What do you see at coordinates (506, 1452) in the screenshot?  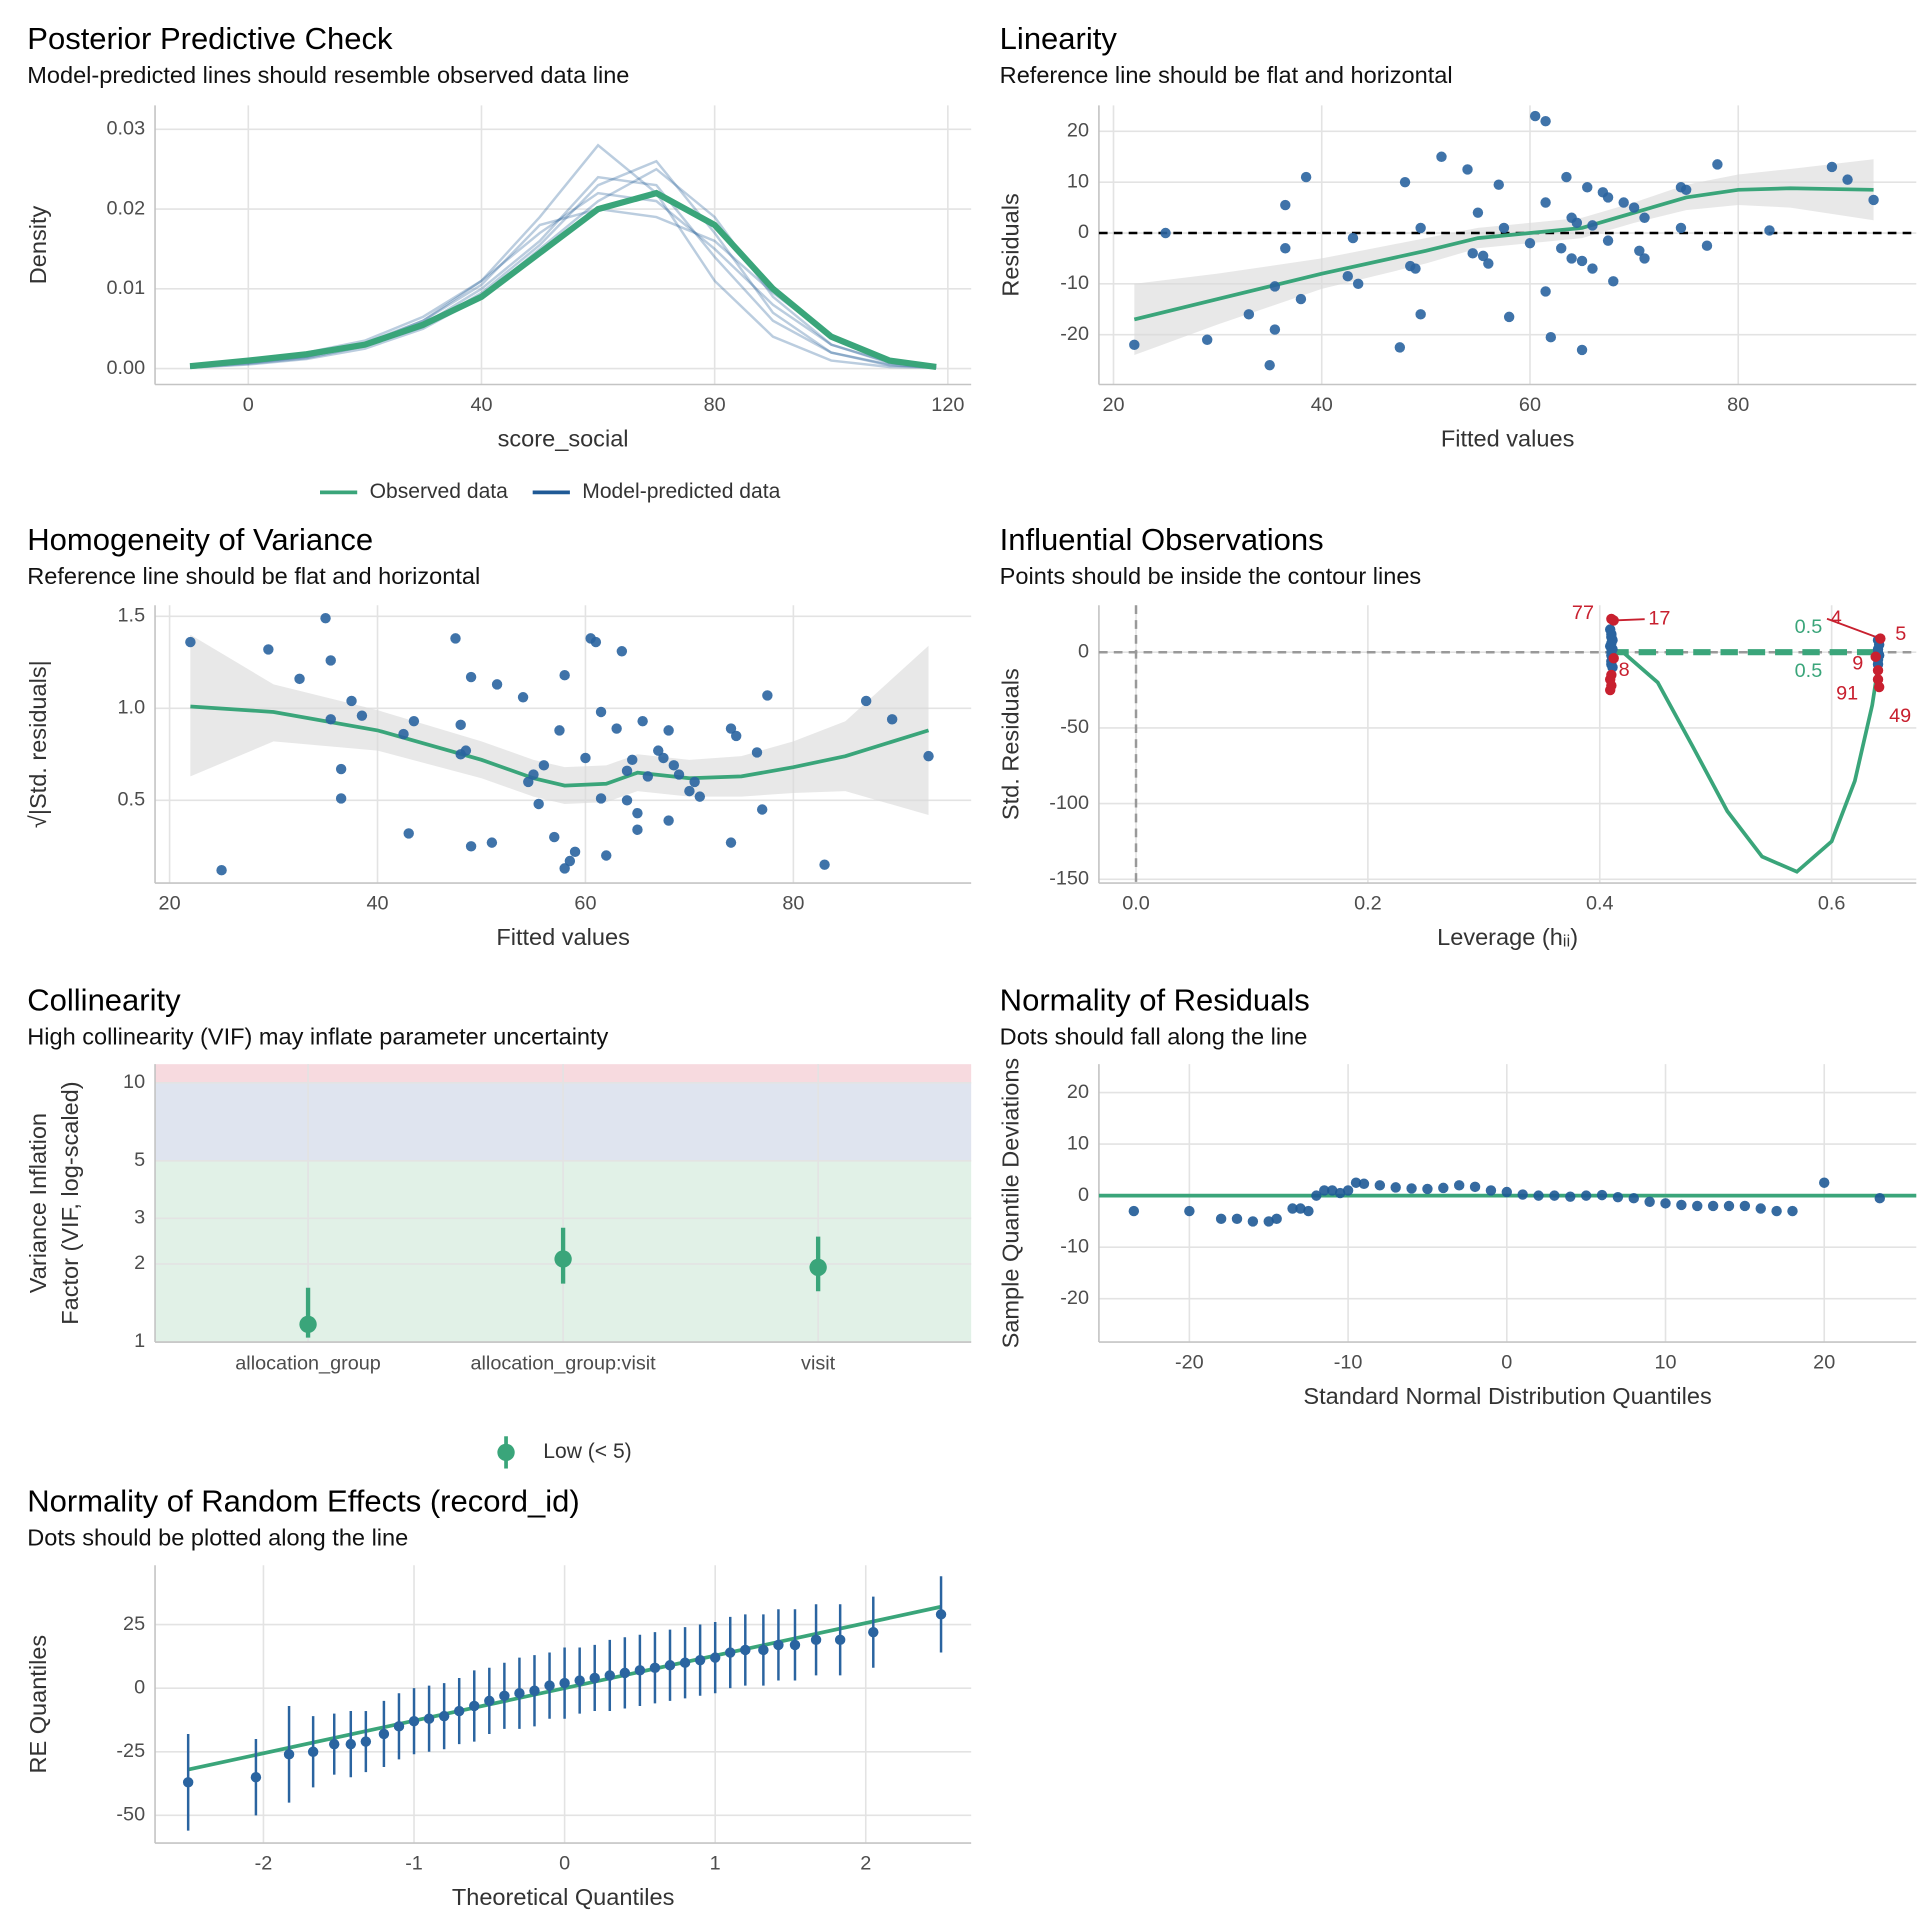 I see `legend-key` at bounding box center [506, 1452].